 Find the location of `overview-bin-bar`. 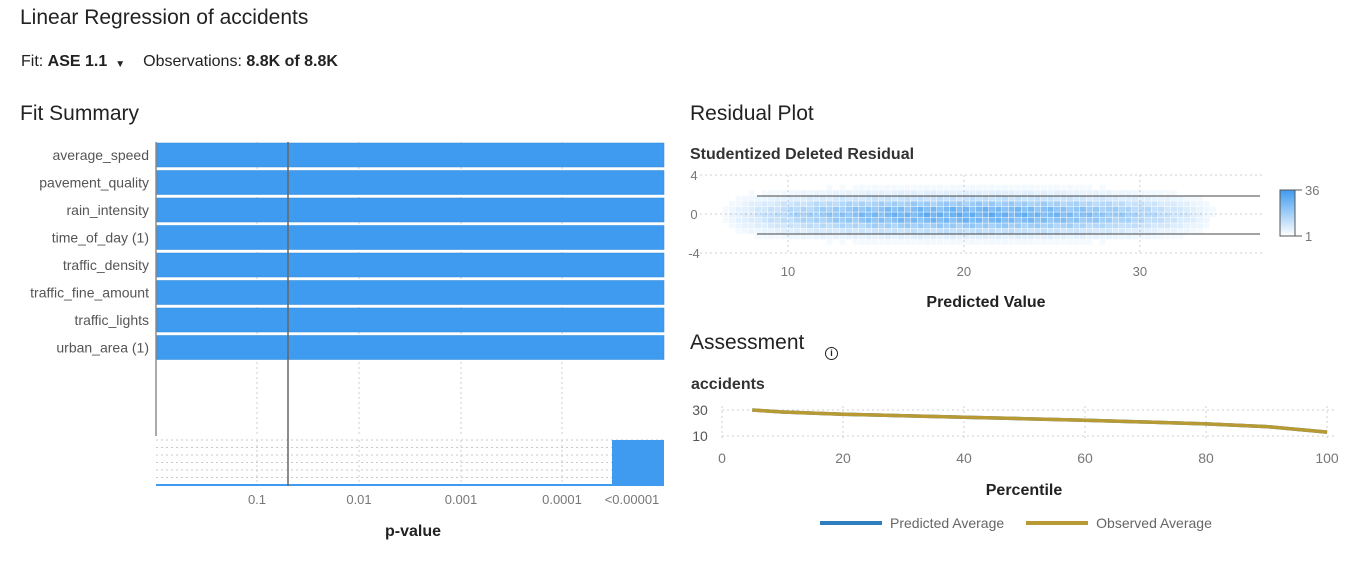

overview-bin-bar is located at coordinates (638, 462).